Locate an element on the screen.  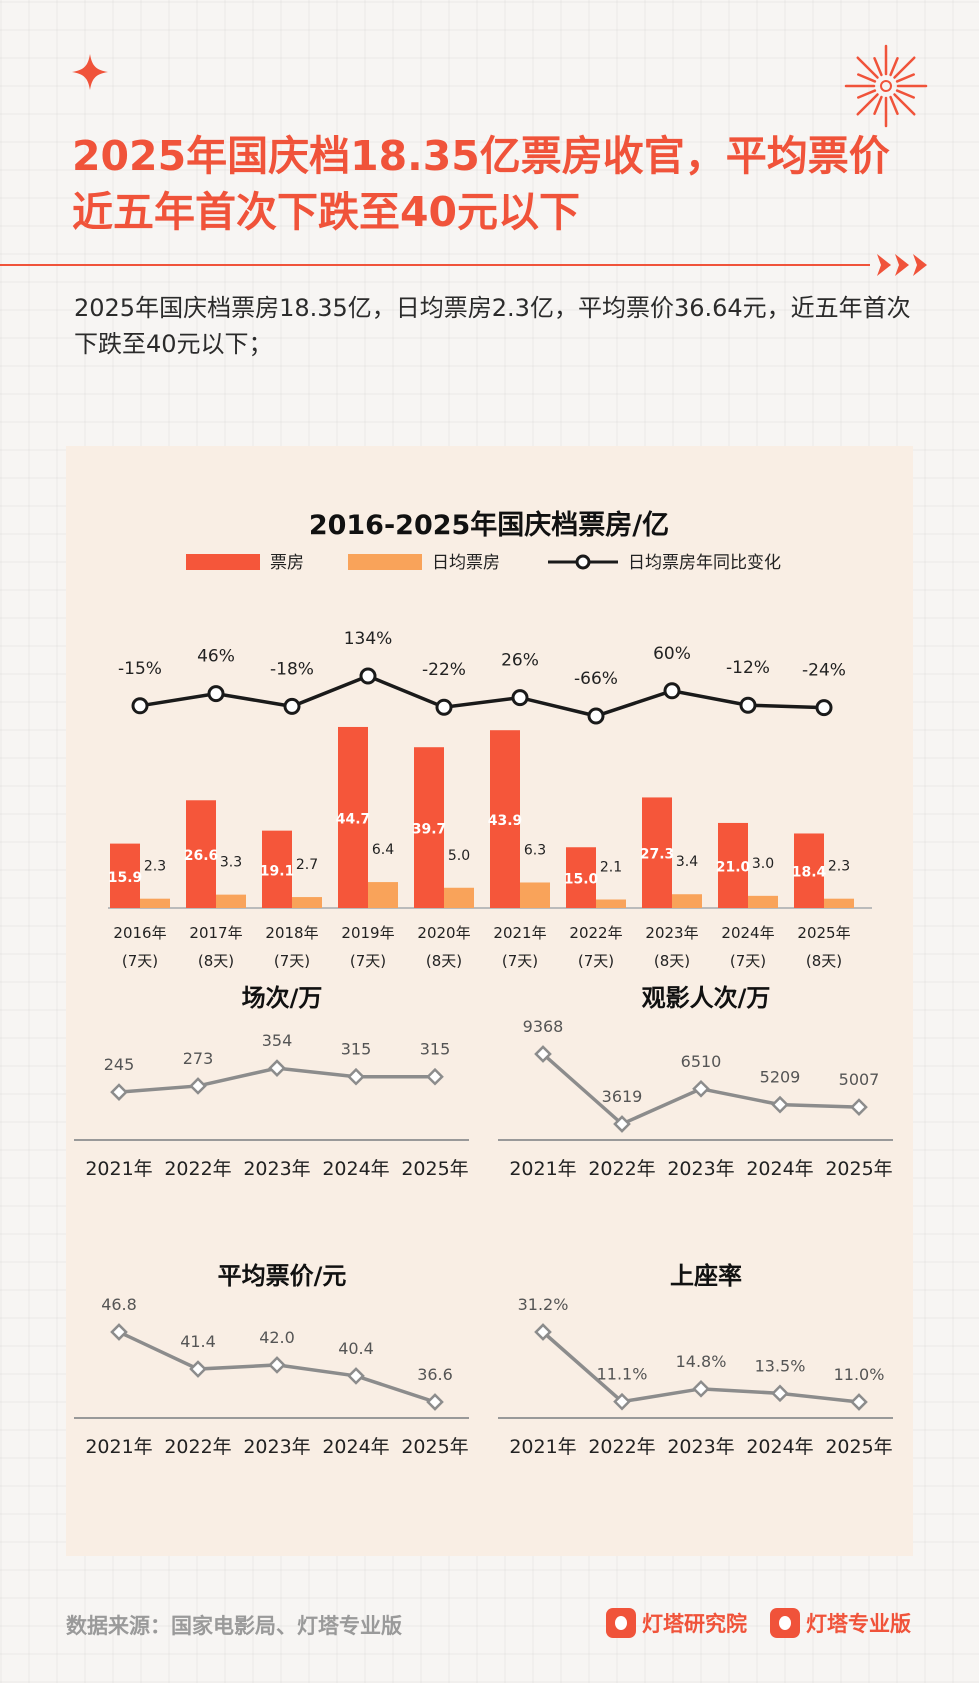
bar-label-daily-avg: 2.3 is located at coordinates (839, 867).